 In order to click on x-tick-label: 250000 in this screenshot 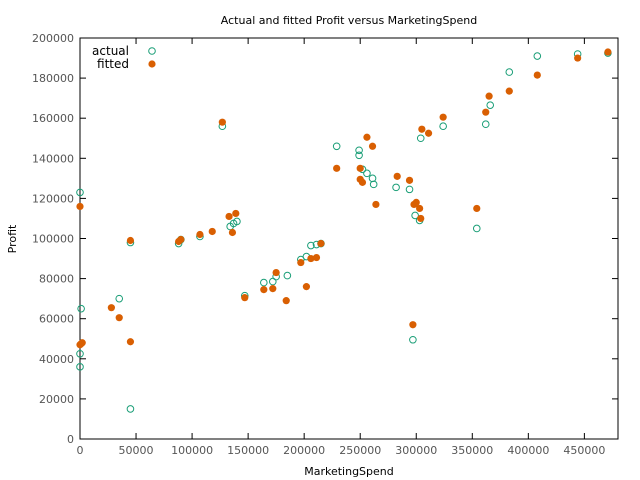, I will do `click(360, 450)`.